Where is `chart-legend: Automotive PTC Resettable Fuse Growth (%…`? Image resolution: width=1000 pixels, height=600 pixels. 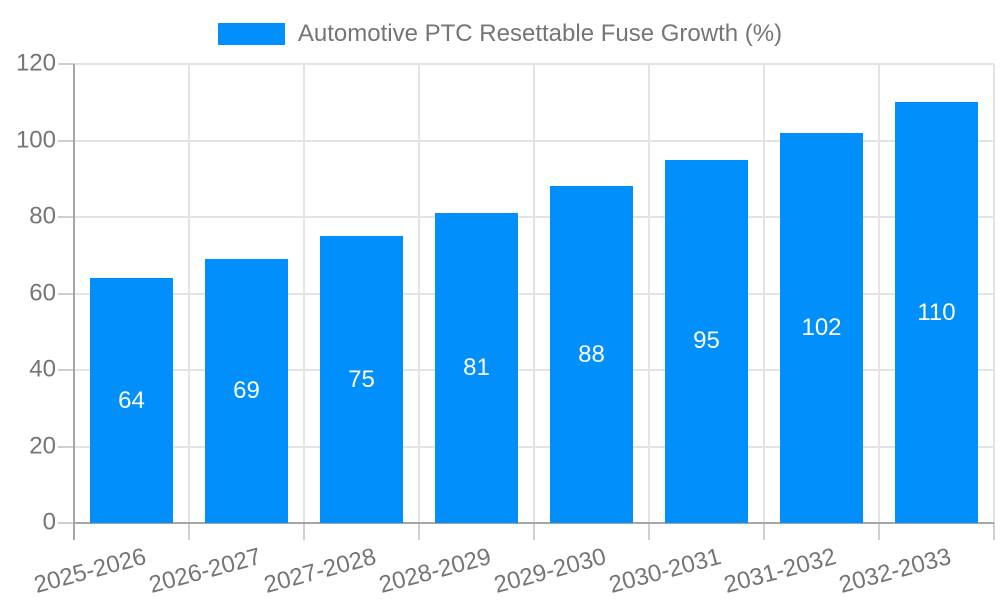
chart-legend: Automotive PTC Resettable Fuse Growth (%… is located at coordinates (500, 34).